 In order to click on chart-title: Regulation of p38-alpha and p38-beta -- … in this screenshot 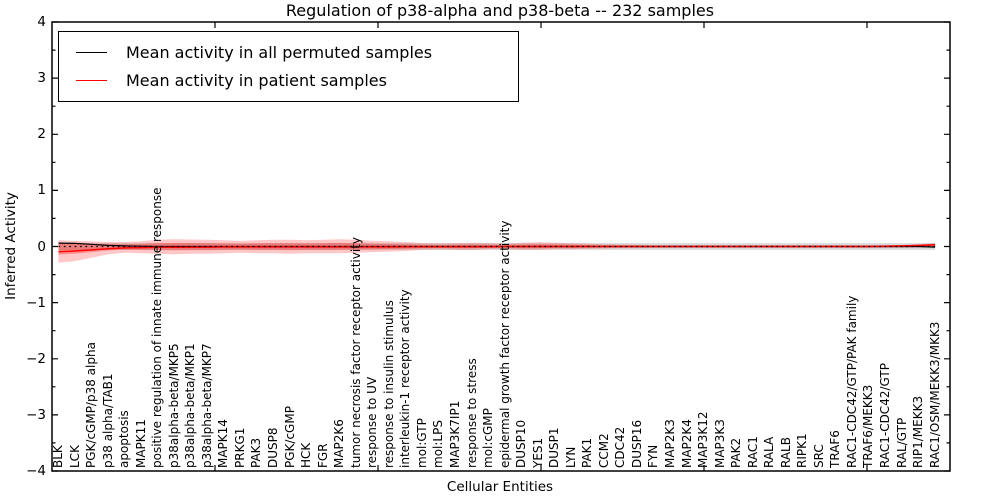, I will do `click(500, 10)`.